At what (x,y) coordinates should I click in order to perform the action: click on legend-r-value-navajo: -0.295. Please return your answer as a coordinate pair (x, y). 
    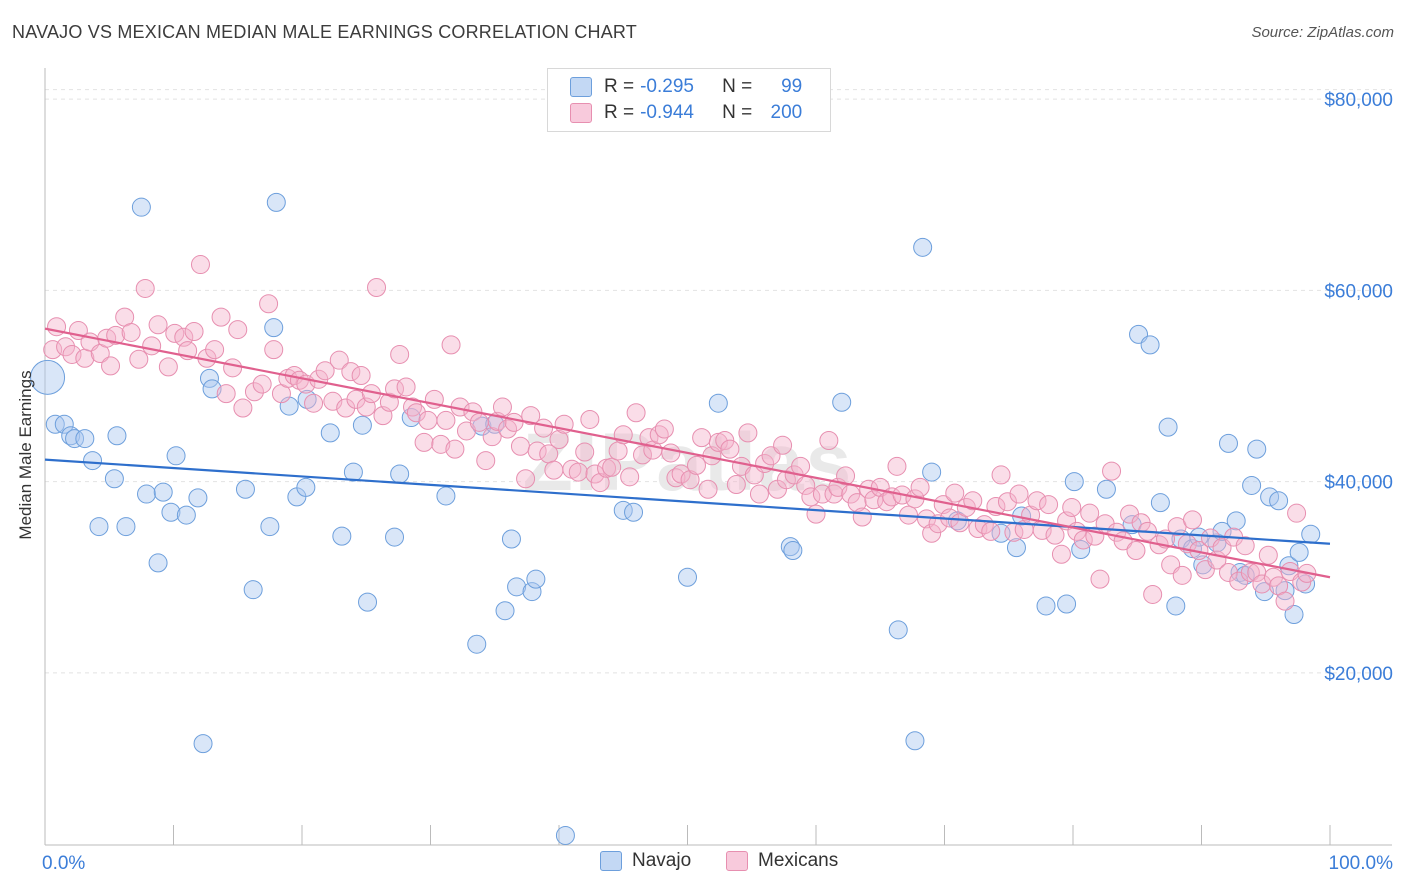
    Looking at the image, I should click on (667, 86).